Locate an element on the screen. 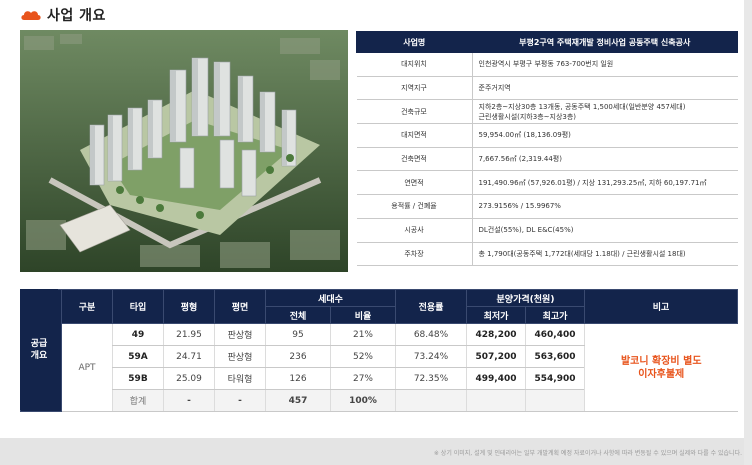 This screenshot has height=465, width=752. cell-ratio: 27% is located at coordinates (363, 378).